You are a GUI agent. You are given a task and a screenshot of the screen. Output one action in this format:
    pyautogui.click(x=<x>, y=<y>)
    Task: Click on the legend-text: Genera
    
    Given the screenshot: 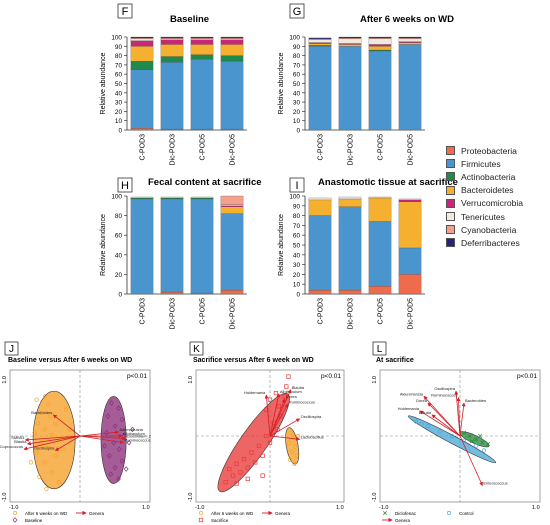 What is the action you would take?
    pyautogui.click(x=283, y=513)
    